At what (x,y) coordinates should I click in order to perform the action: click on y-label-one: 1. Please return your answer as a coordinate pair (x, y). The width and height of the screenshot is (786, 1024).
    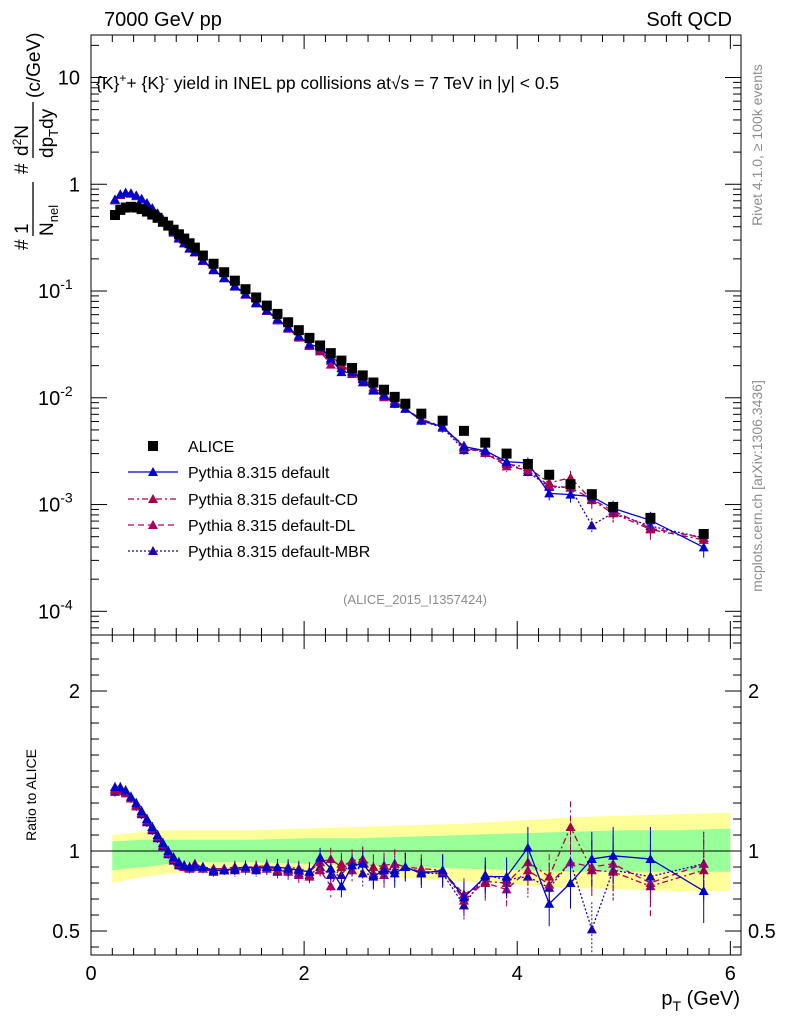
    Looking at the image, I should click on (22, 228).